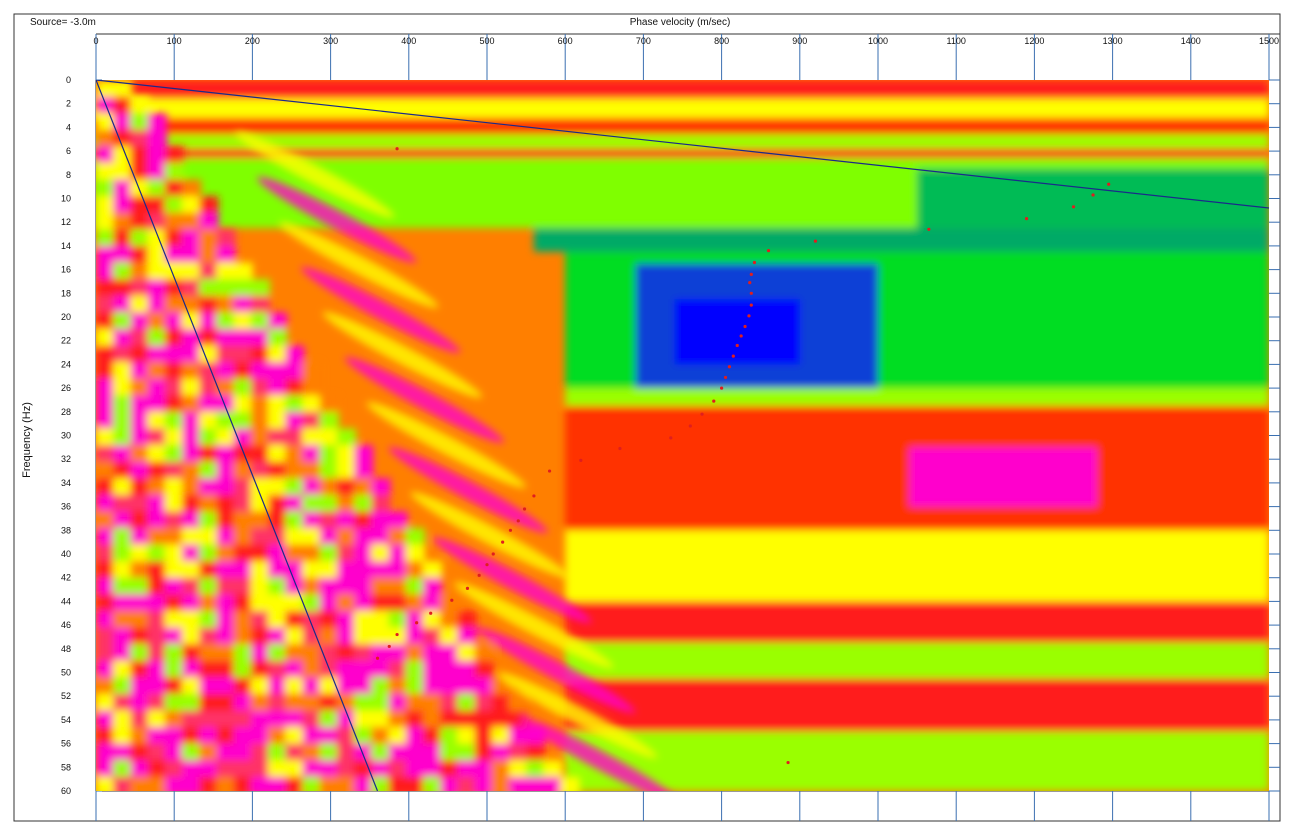  Describe the element at coordinates (66, 436) in the screenshot. I see `y-tick-label: 30` at that location.